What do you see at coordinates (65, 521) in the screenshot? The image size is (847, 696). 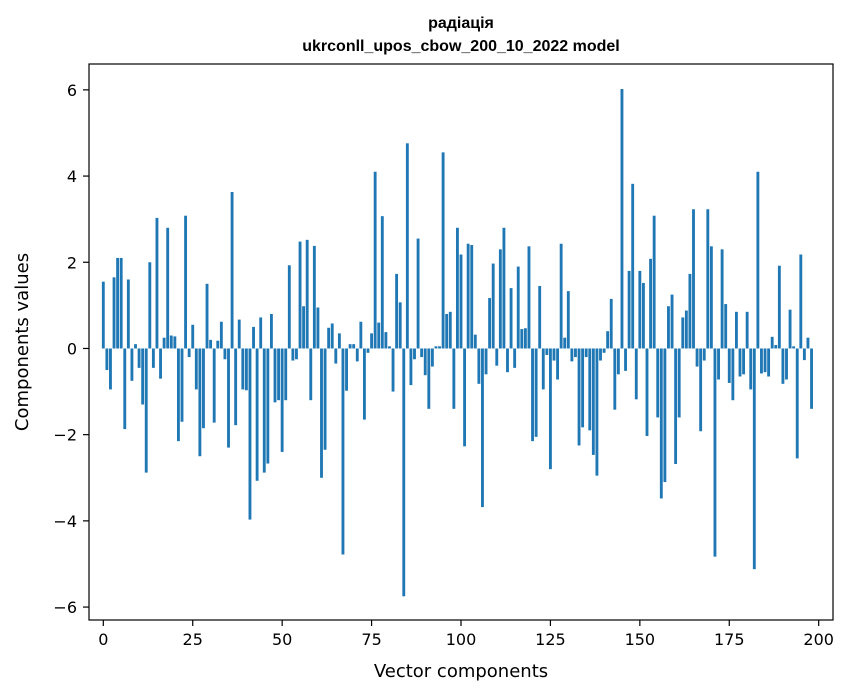 I see `y-tick-label: −4` at bounding box center [65, 521].